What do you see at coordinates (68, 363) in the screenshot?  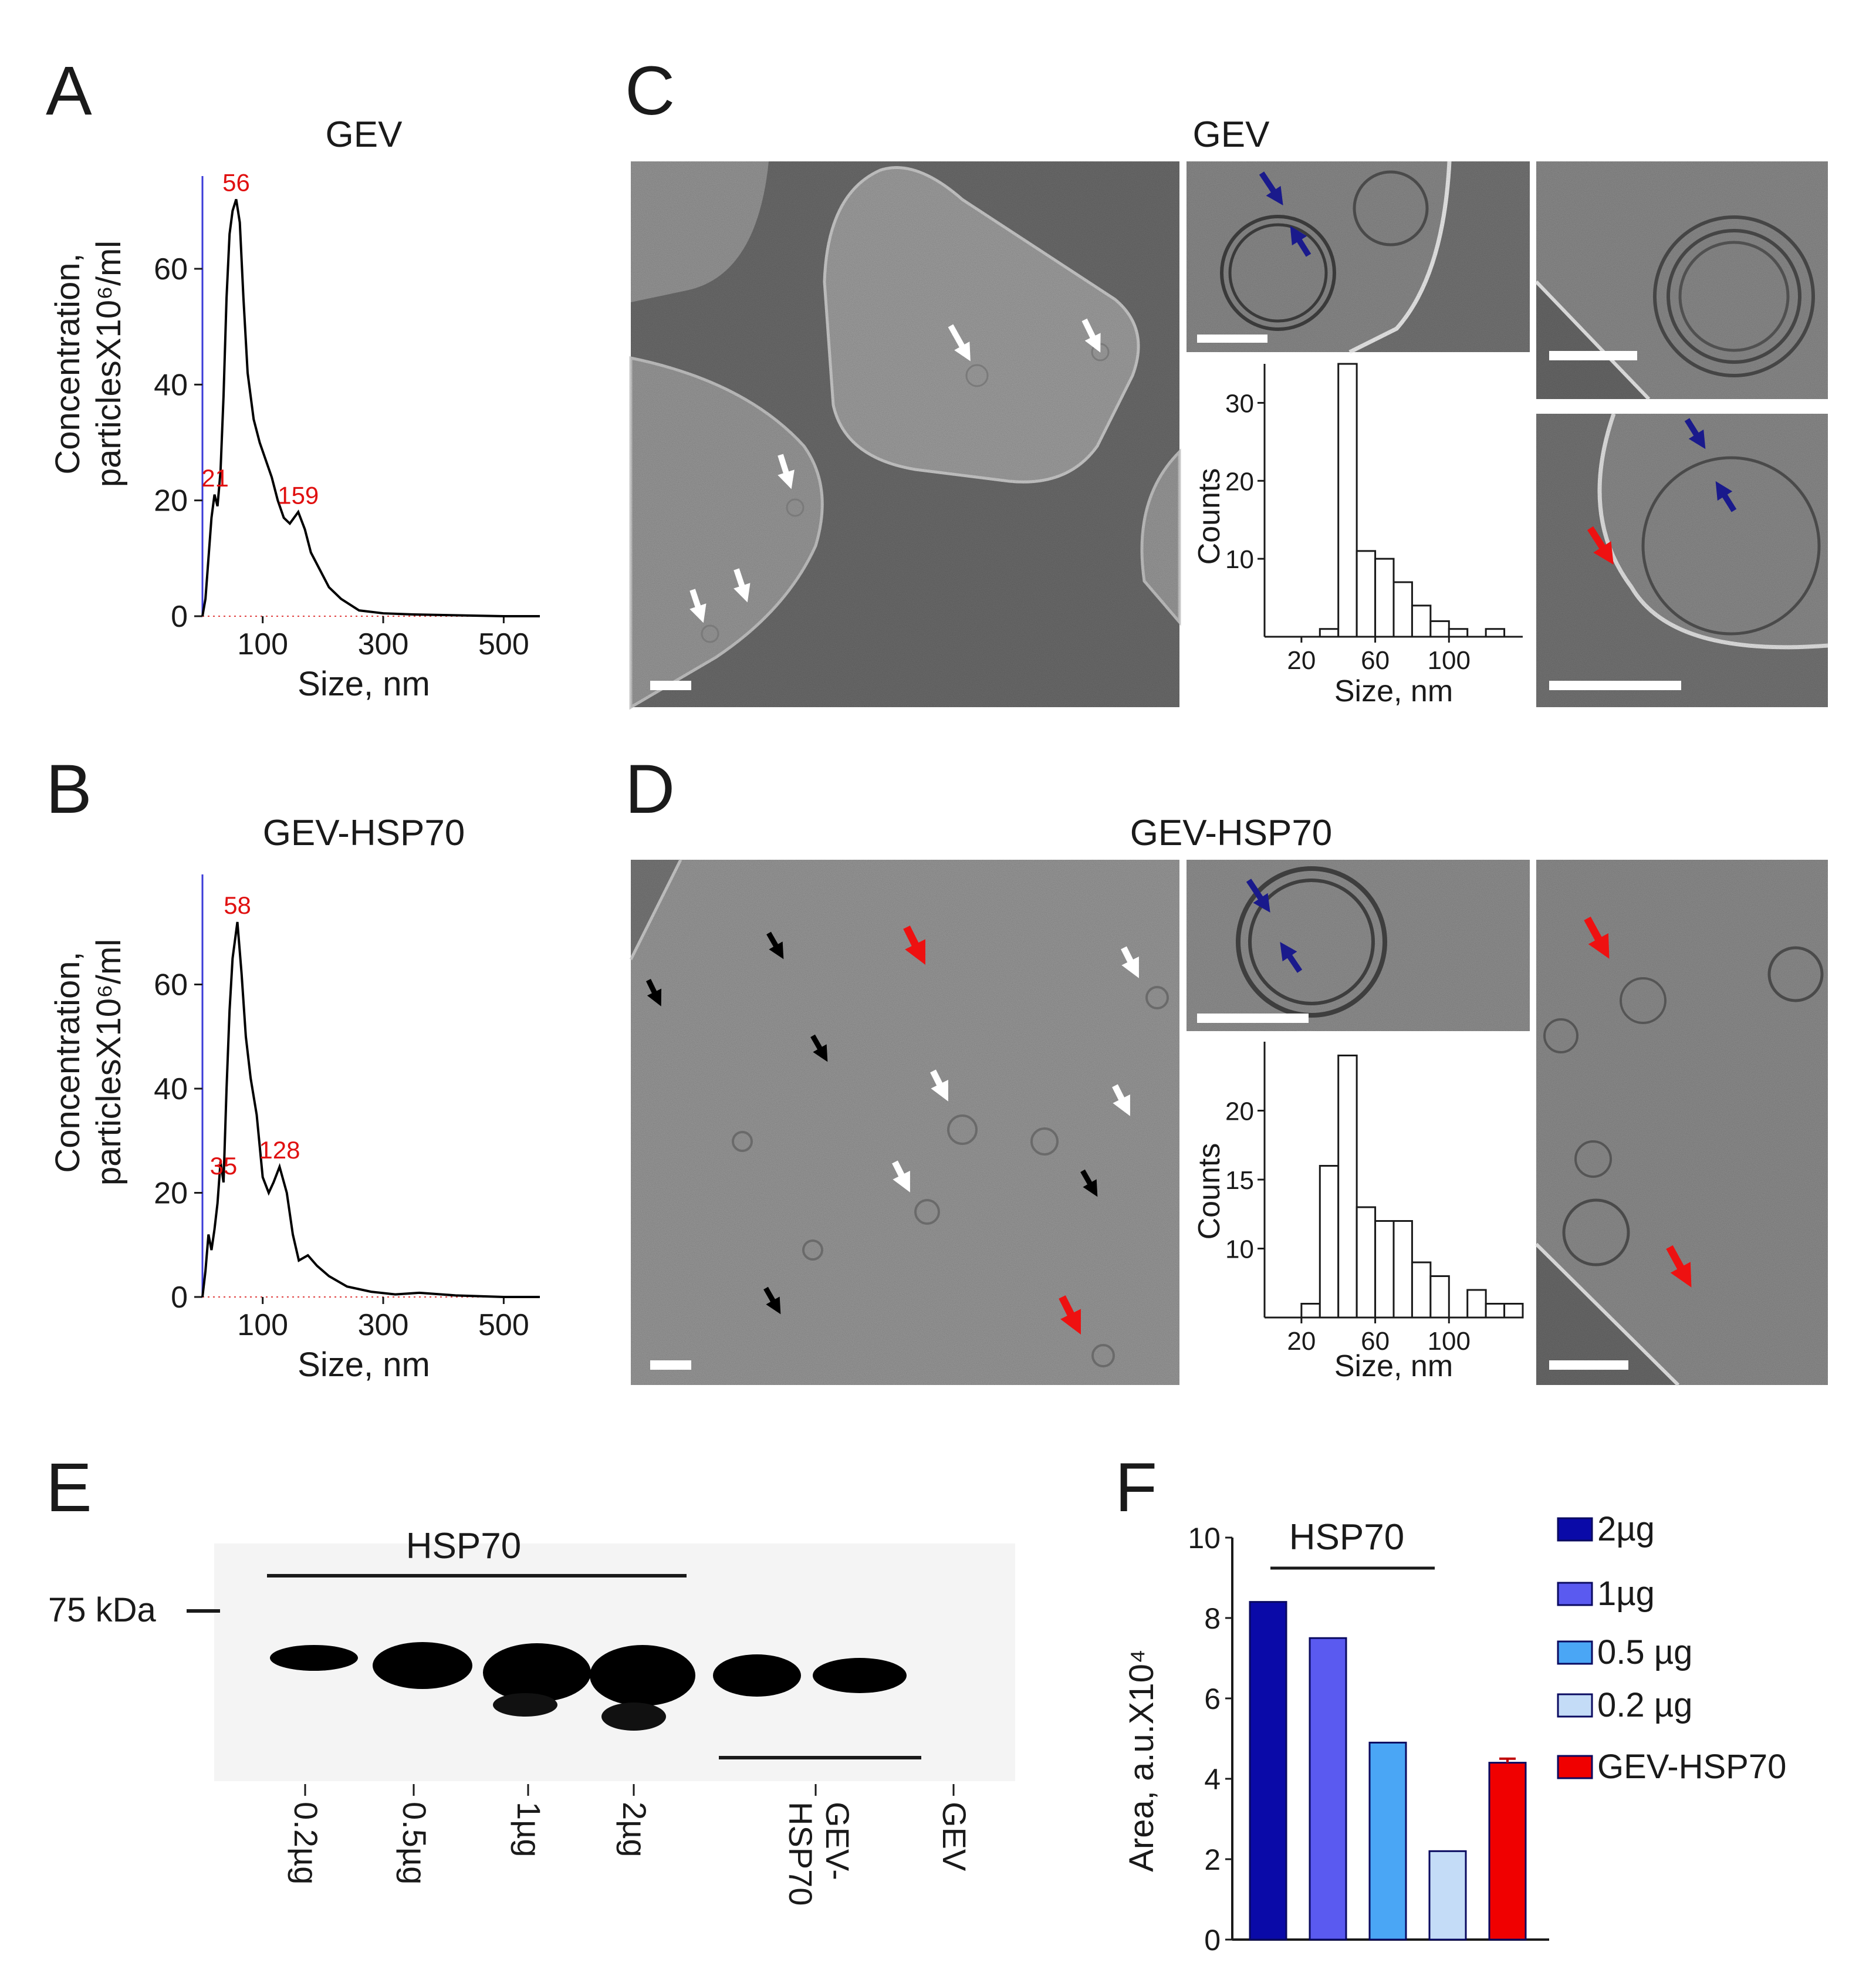 I see `panel-a-ylabel-1: Concentration,` at bounding box center [68, 363].